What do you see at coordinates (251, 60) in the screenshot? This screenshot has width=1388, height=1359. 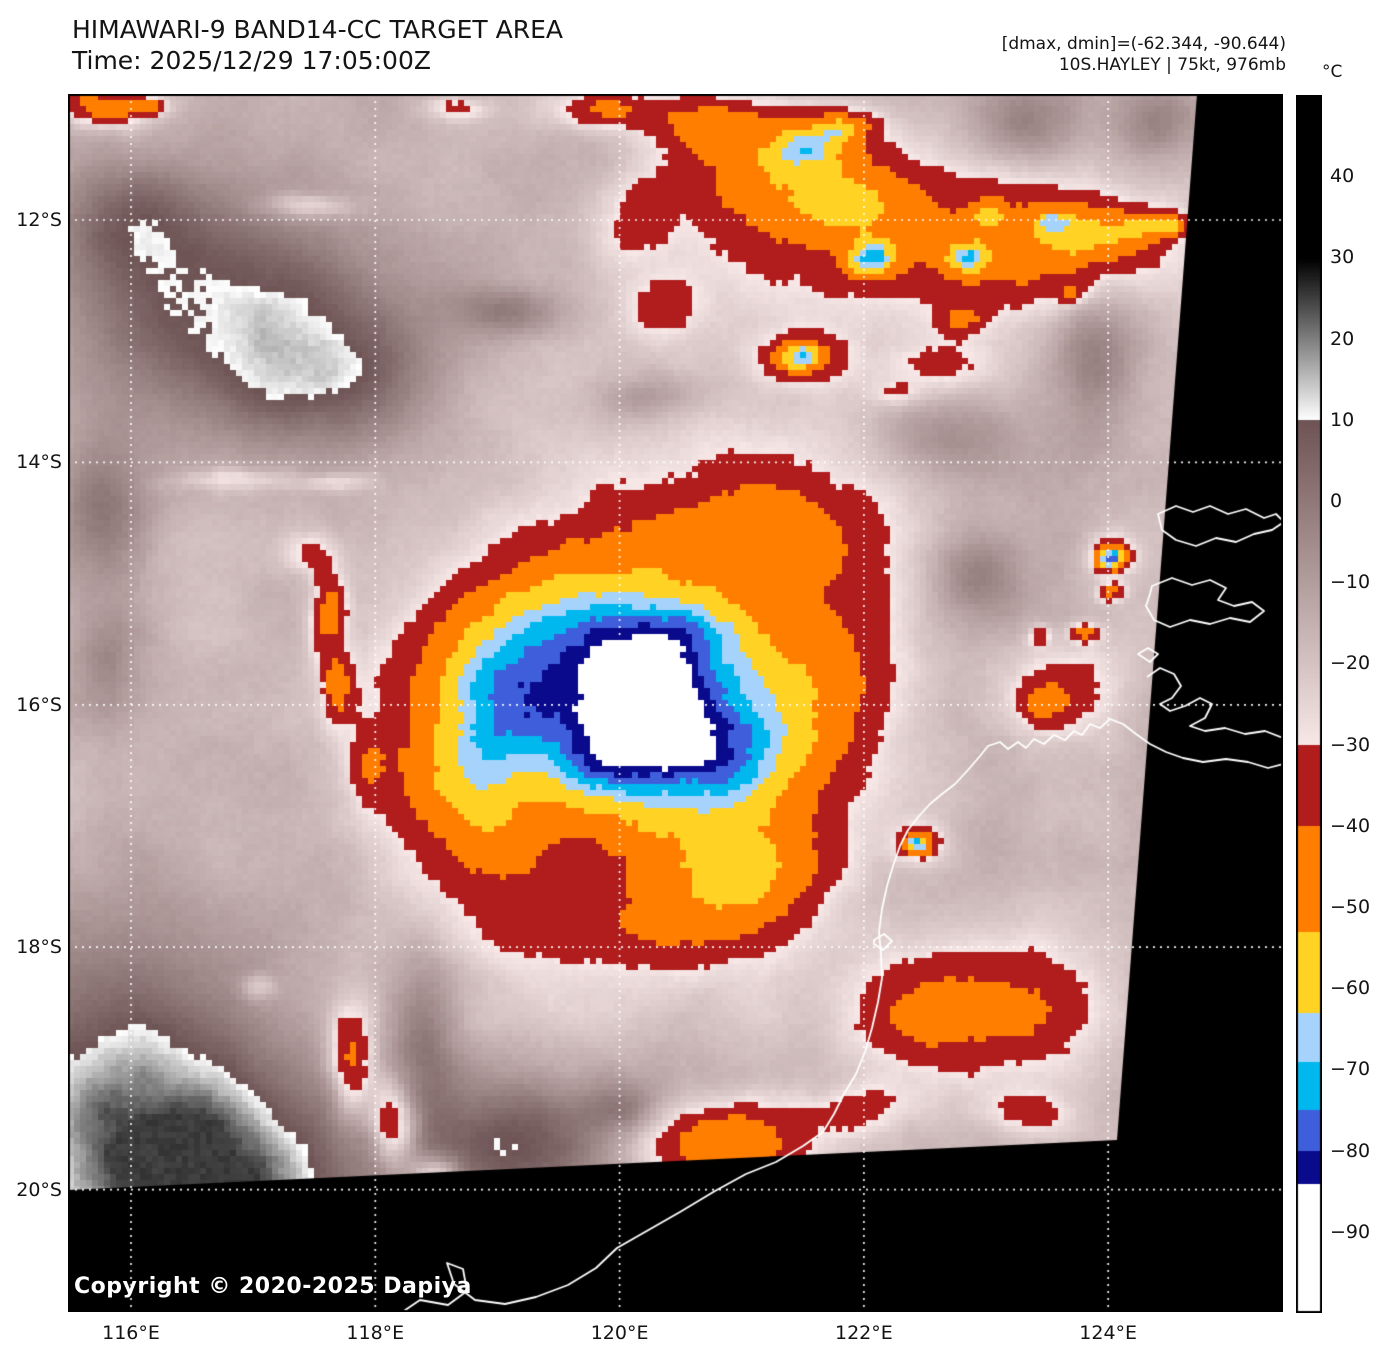 I see `timestamp: Time: 2025/12/29 17:05:00Z` at bounding box center [251, 60].